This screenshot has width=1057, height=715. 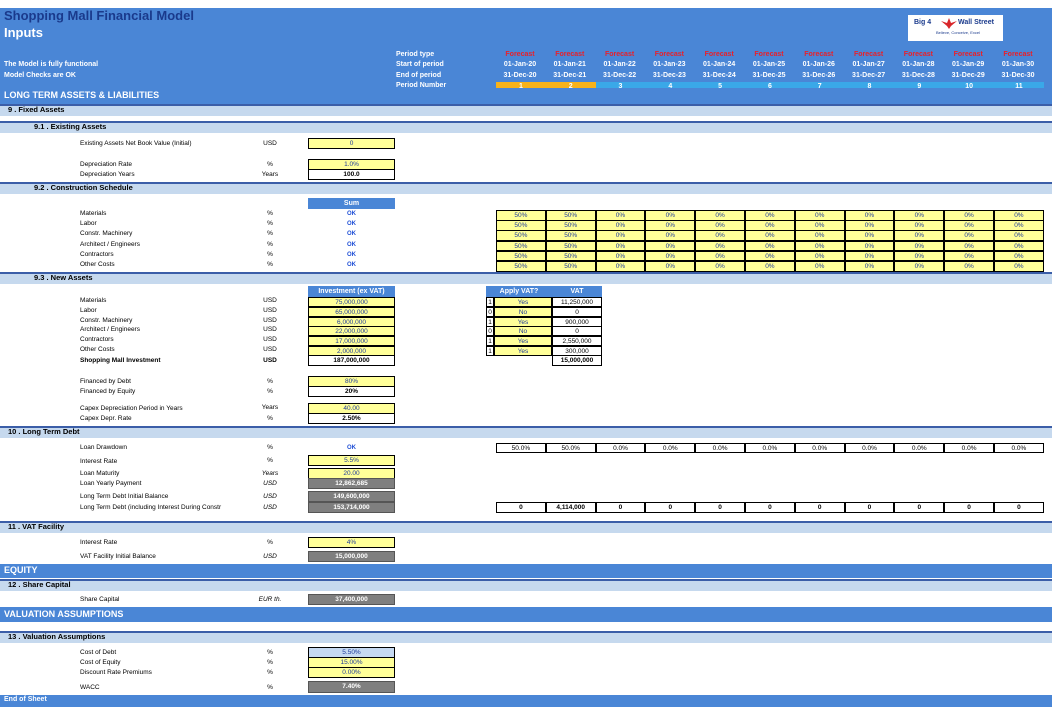 I want to click on period-type-cell: Forecast, so click(x=570, y=54).